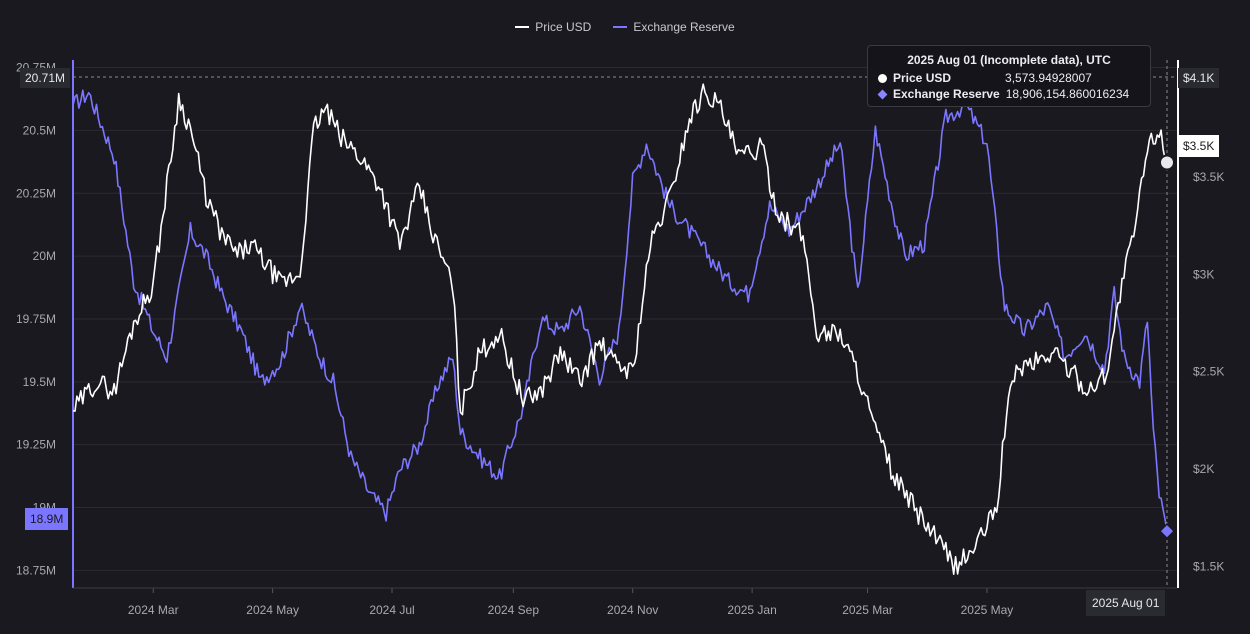 The width and height of the screenshot is (1250, 634). I want to click on legend-item-price: Price USD, so click(553, 27).